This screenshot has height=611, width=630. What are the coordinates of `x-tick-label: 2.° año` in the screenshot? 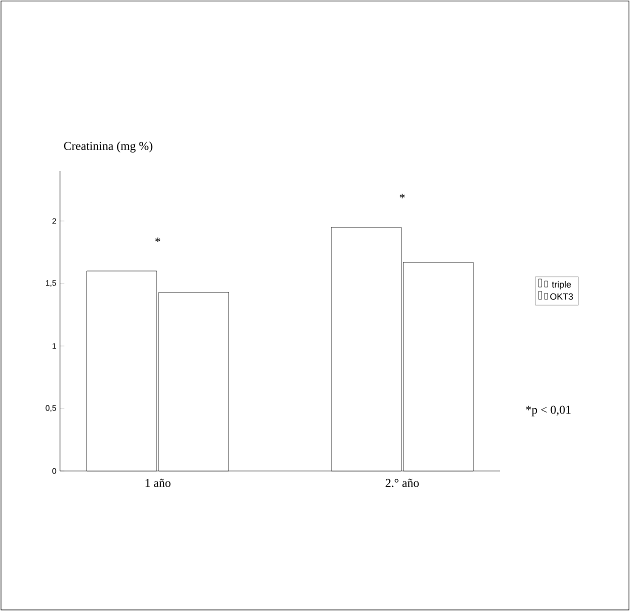 It's located at (402, 483).